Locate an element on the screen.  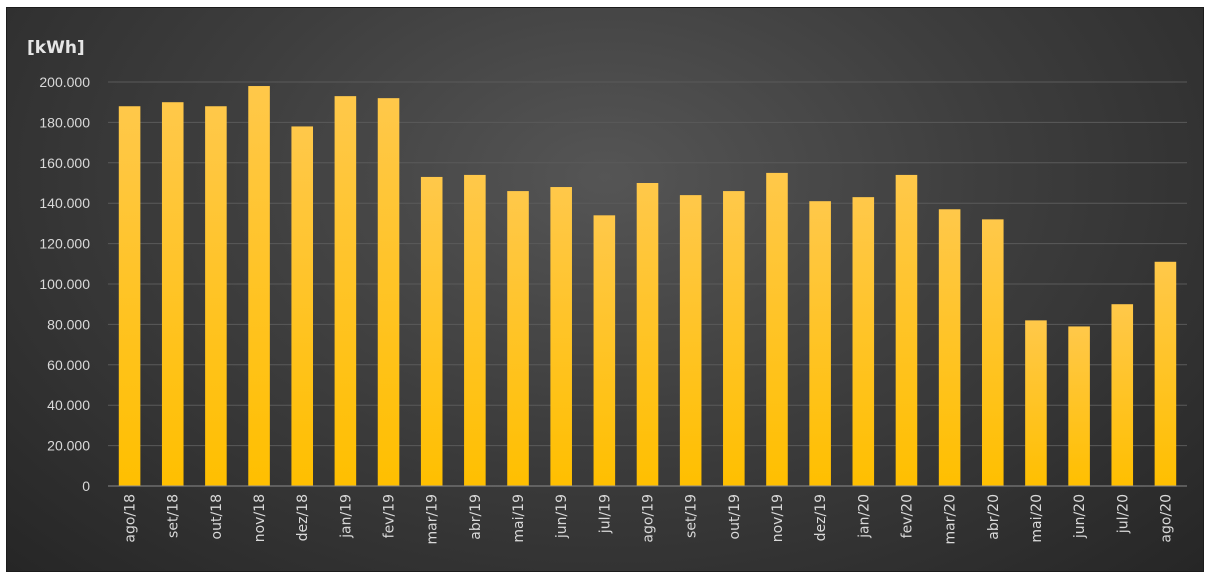
y-tick-label: 100.000 is located at coordinates (64, 284).